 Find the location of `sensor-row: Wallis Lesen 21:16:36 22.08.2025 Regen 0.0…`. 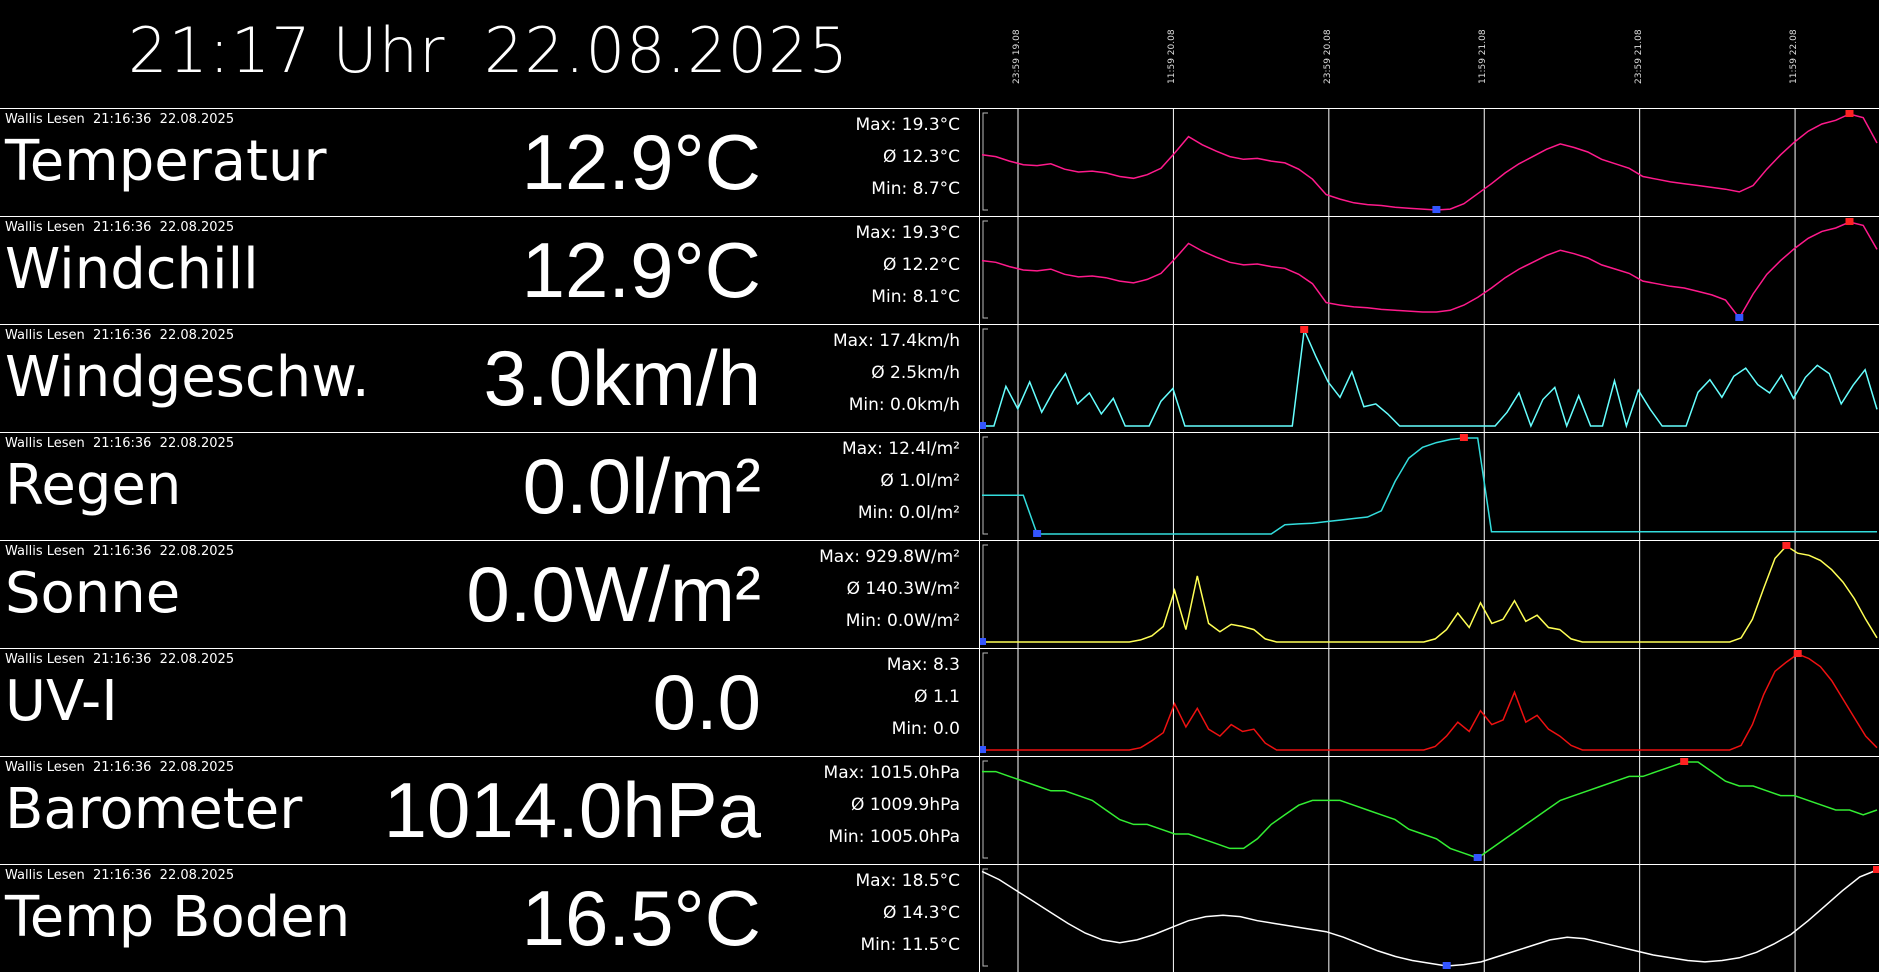

sensor-row: Wallis Lesen 21:16:36 22.08.2025 Regen 0.0… is located at coordinates (939, 486).